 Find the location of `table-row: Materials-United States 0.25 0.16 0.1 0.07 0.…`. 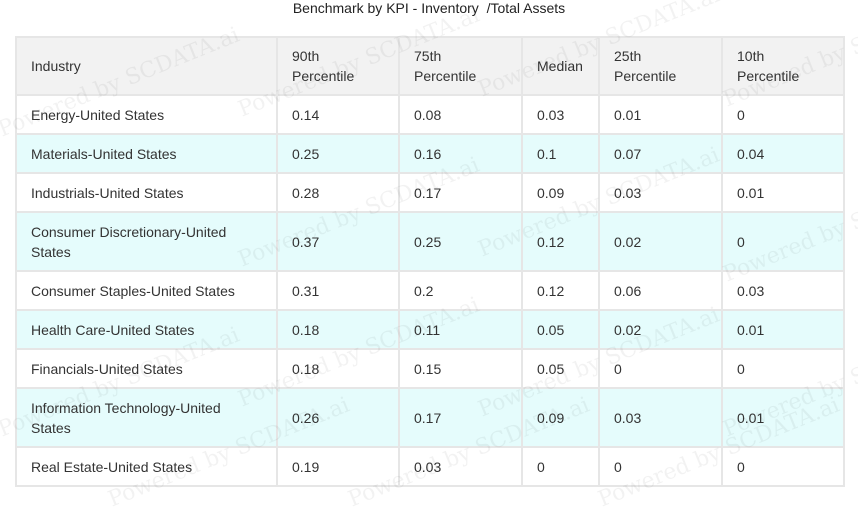

table-row: Materials-United States 0.25 0.16 0.1 0.07 0.… is located at coordinates (430, 153).